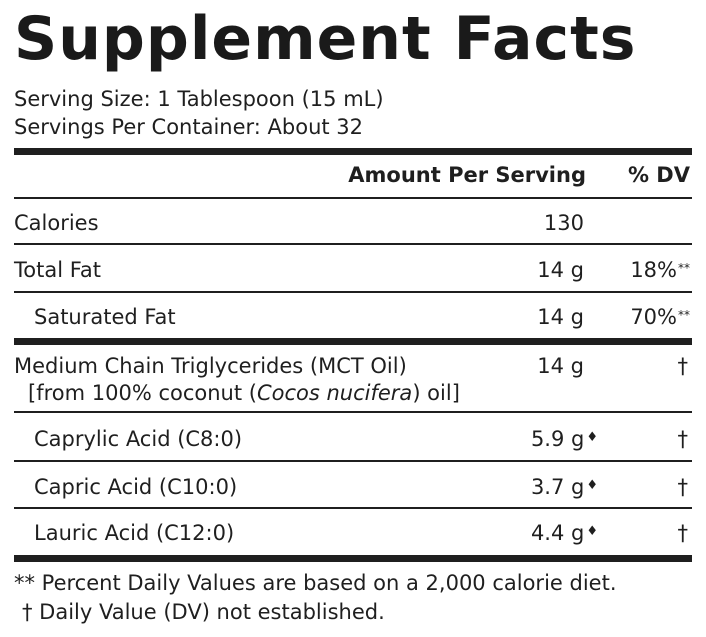 The height and width of the screenshot is (637, 706). Describe the element at coordinates (564, 439) in the screenshot. I see `nutrient-amount: 5.9 g ♦` at that location.